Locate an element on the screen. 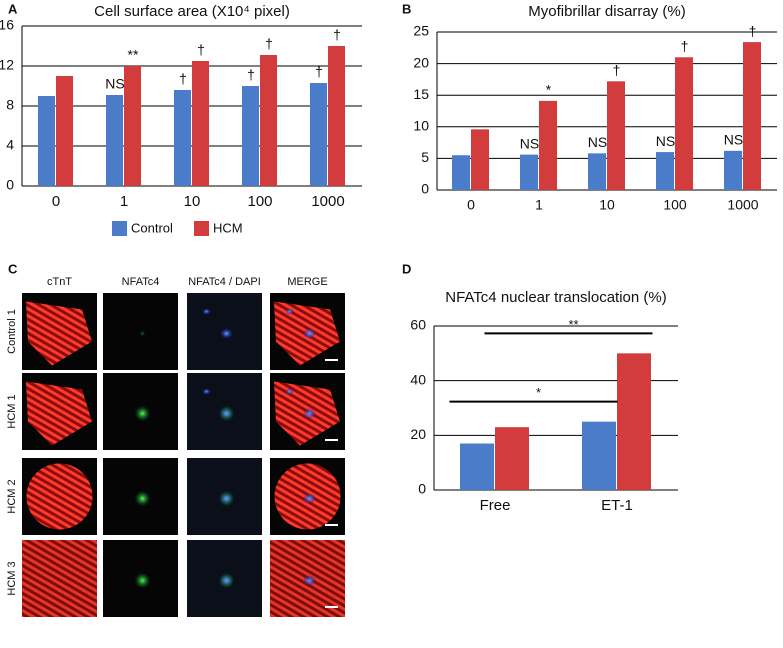  y-tick-label: 60 is located at coordinates (418, 325).